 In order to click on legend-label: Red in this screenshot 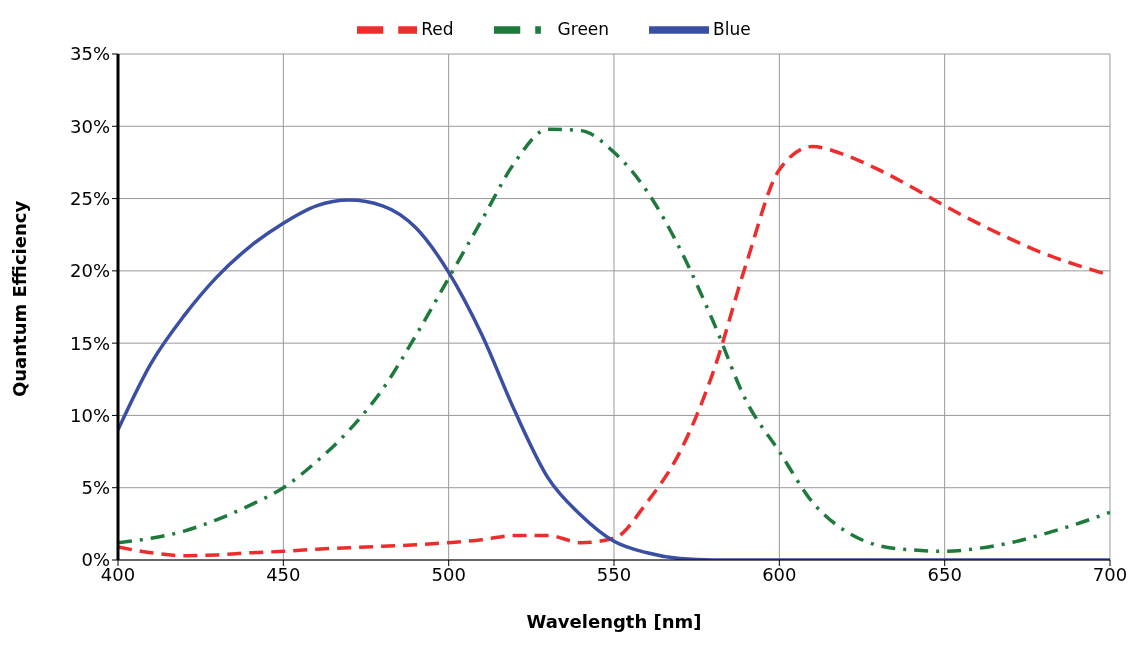, I will do `click(437, 29)`.